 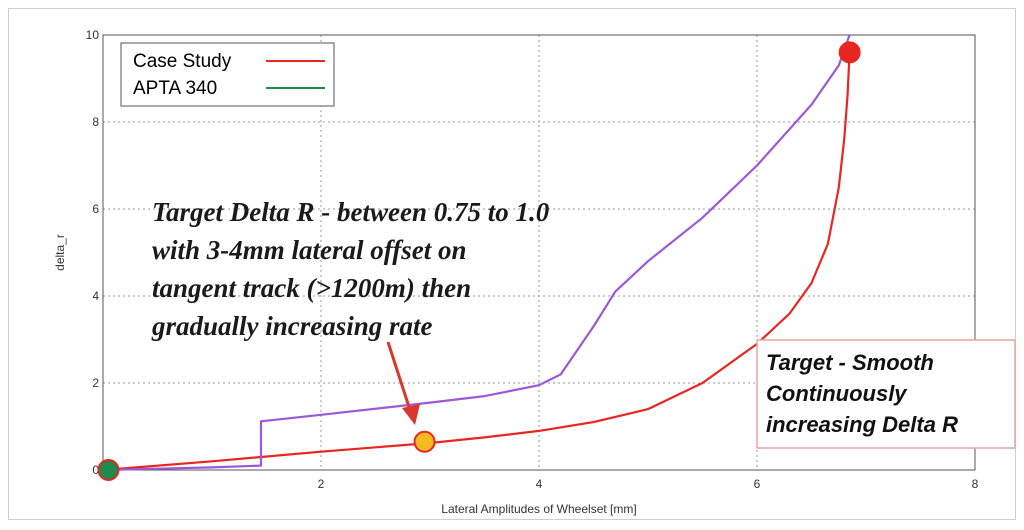 What do you see at coordinates (93, 35) in the screenshot?
I see `y-tick-label: 10` at bounding box center [93, 35].